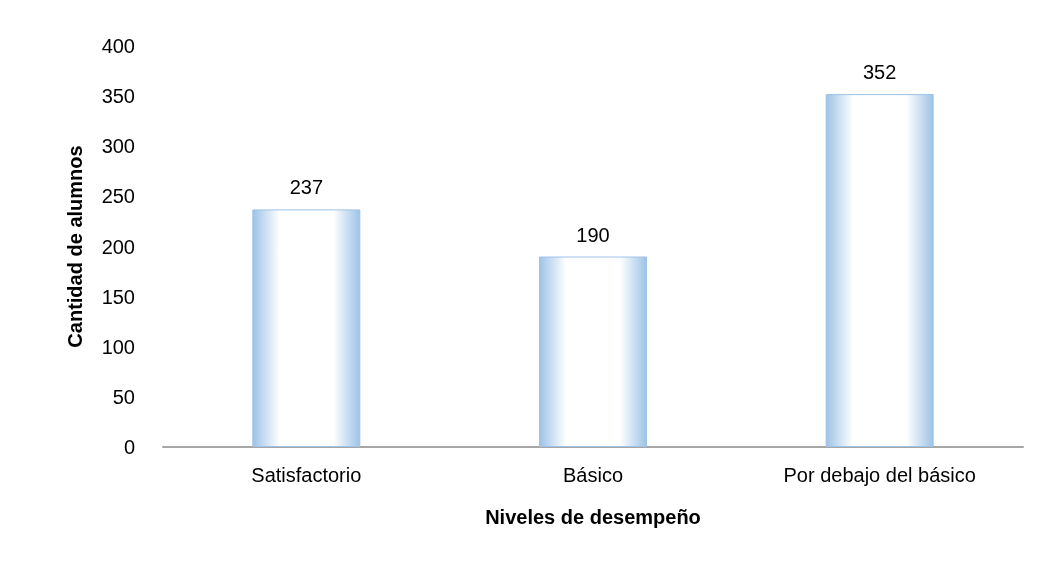 This screenshot has height=578, width=1041. I want to click on data-label: 352, so click(879, 72).